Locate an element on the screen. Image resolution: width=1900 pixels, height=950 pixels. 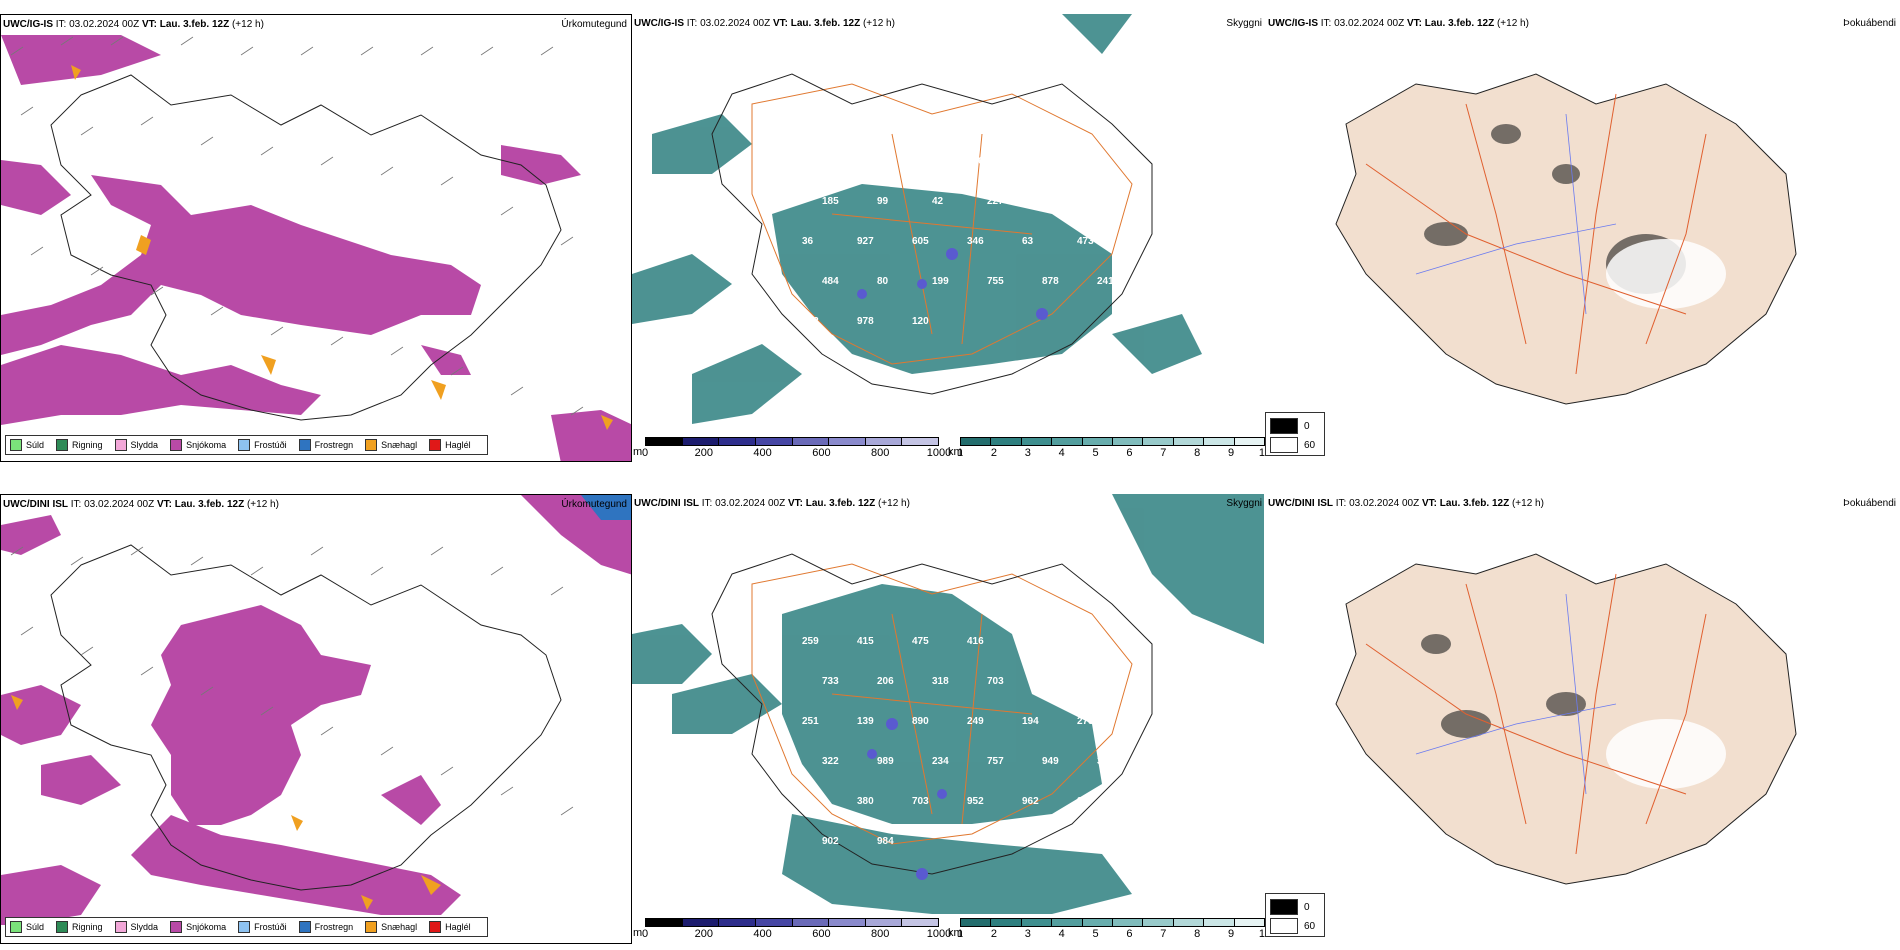
visibility-scale-km-bottom: 12345678910 km is located at coordinates (1109, 929).